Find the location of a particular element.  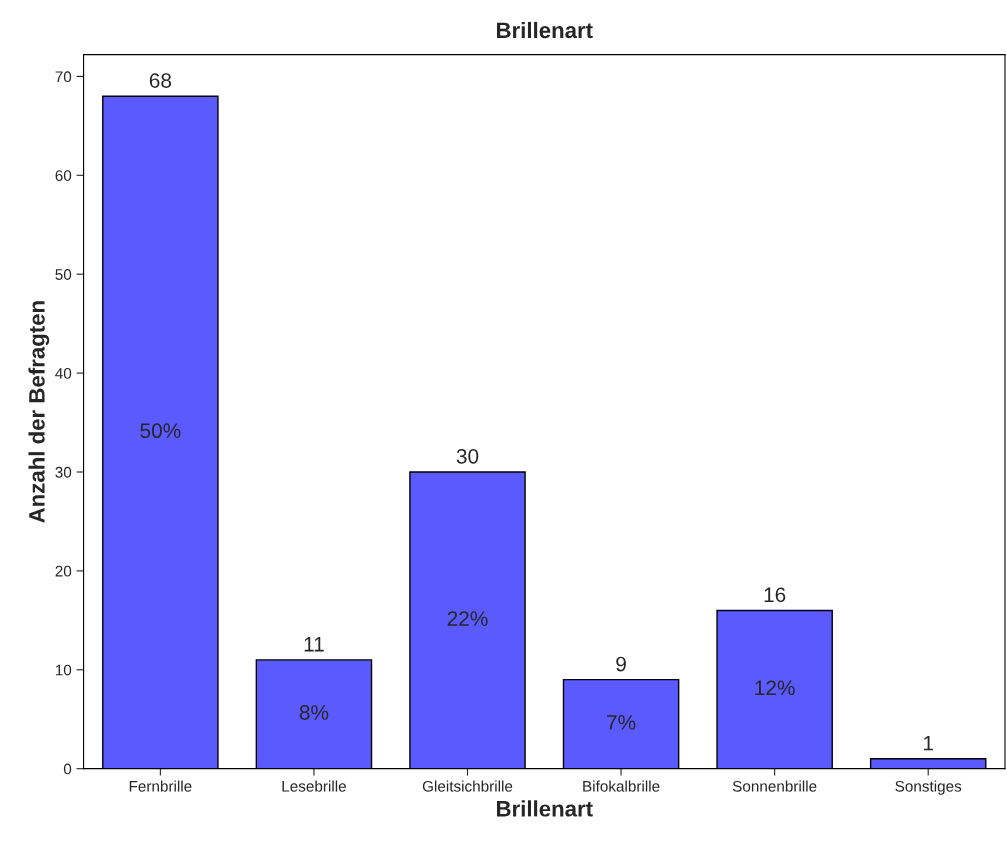

chart-title: Brillenart is located at coordinates (544, 30).